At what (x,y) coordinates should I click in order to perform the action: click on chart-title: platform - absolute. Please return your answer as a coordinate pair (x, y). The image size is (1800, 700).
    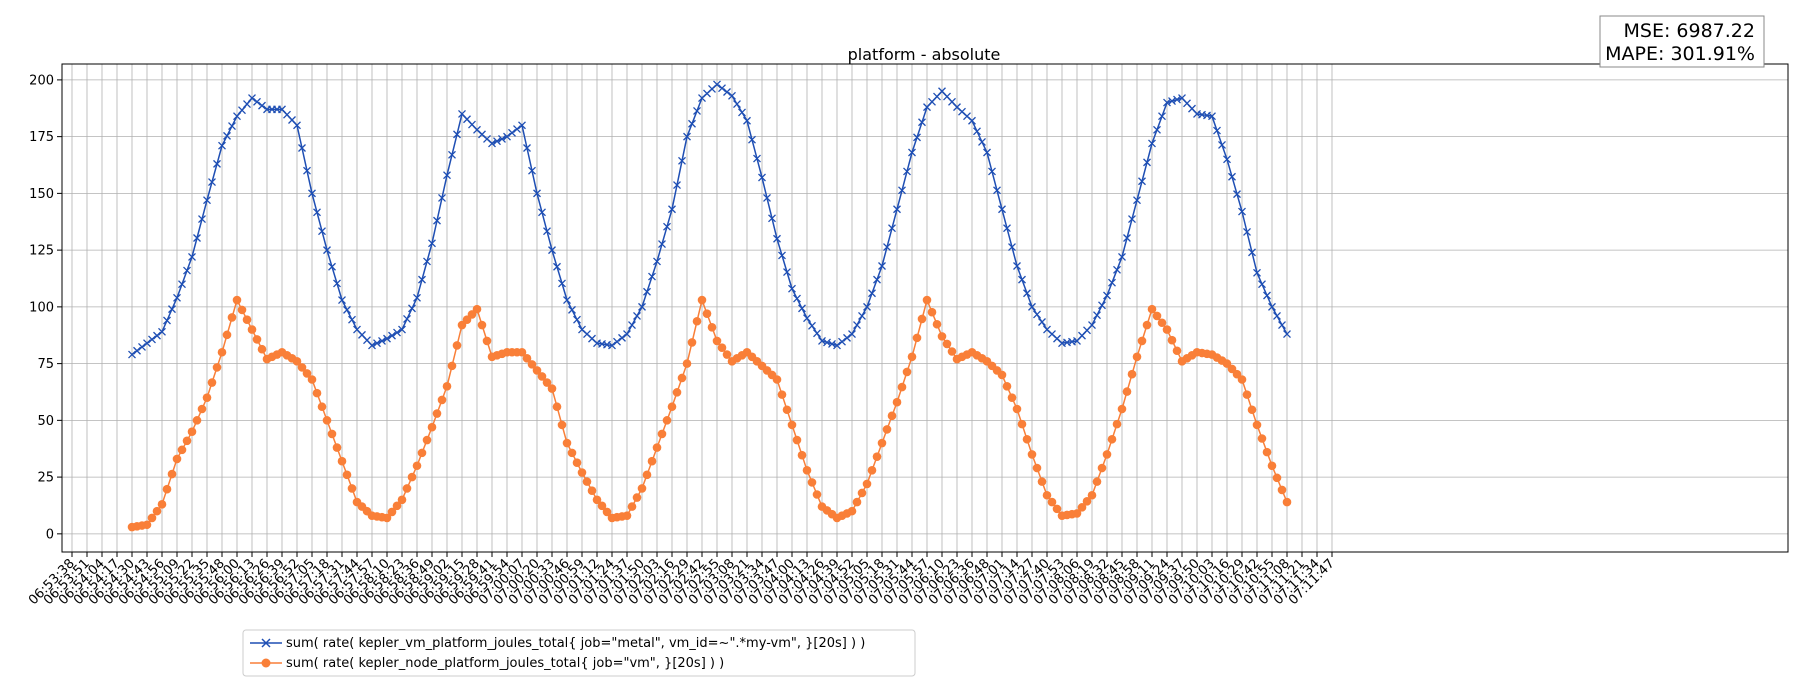
    Looking at the image, I should click on (924, 54).